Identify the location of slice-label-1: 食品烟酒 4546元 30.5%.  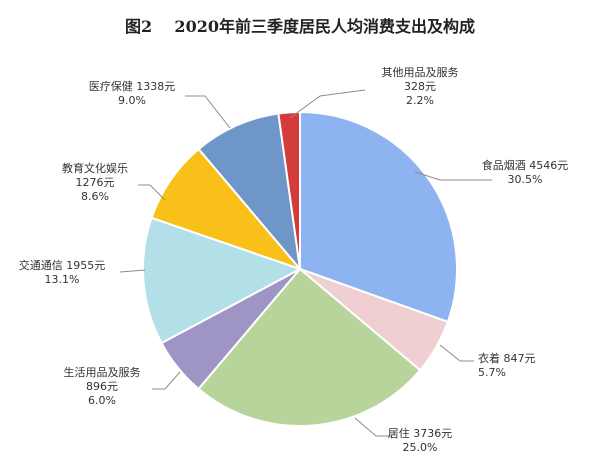
(525, 172).